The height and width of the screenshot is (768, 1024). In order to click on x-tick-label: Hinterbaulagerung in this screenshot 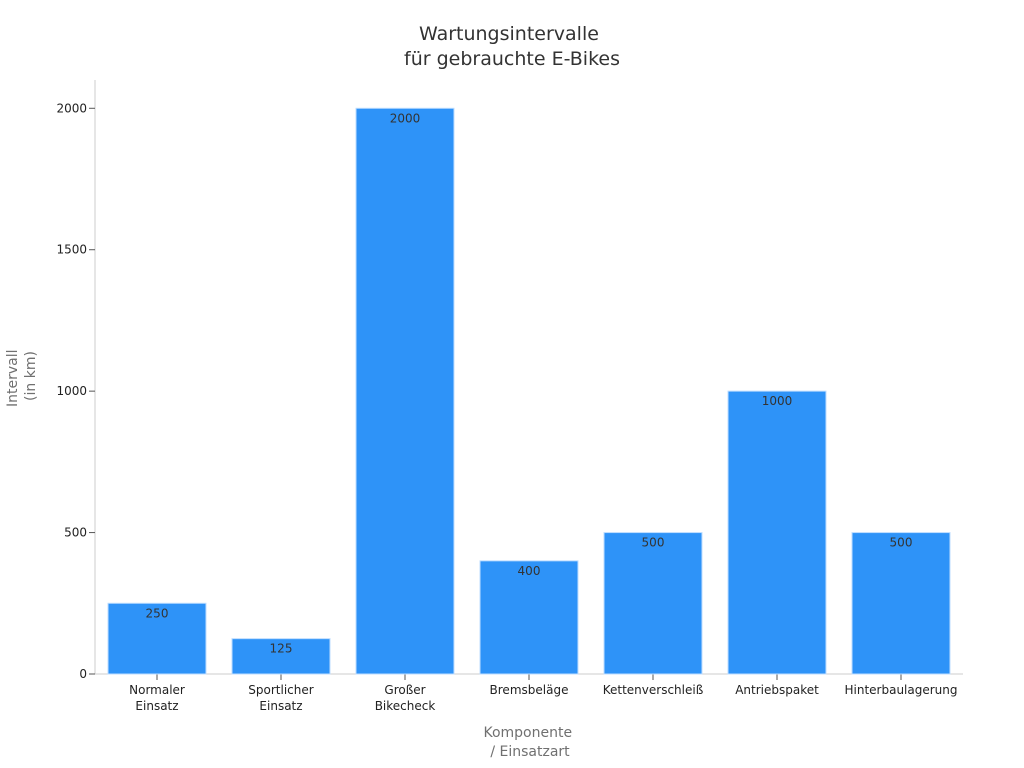, I will do `click(900, 690)`.